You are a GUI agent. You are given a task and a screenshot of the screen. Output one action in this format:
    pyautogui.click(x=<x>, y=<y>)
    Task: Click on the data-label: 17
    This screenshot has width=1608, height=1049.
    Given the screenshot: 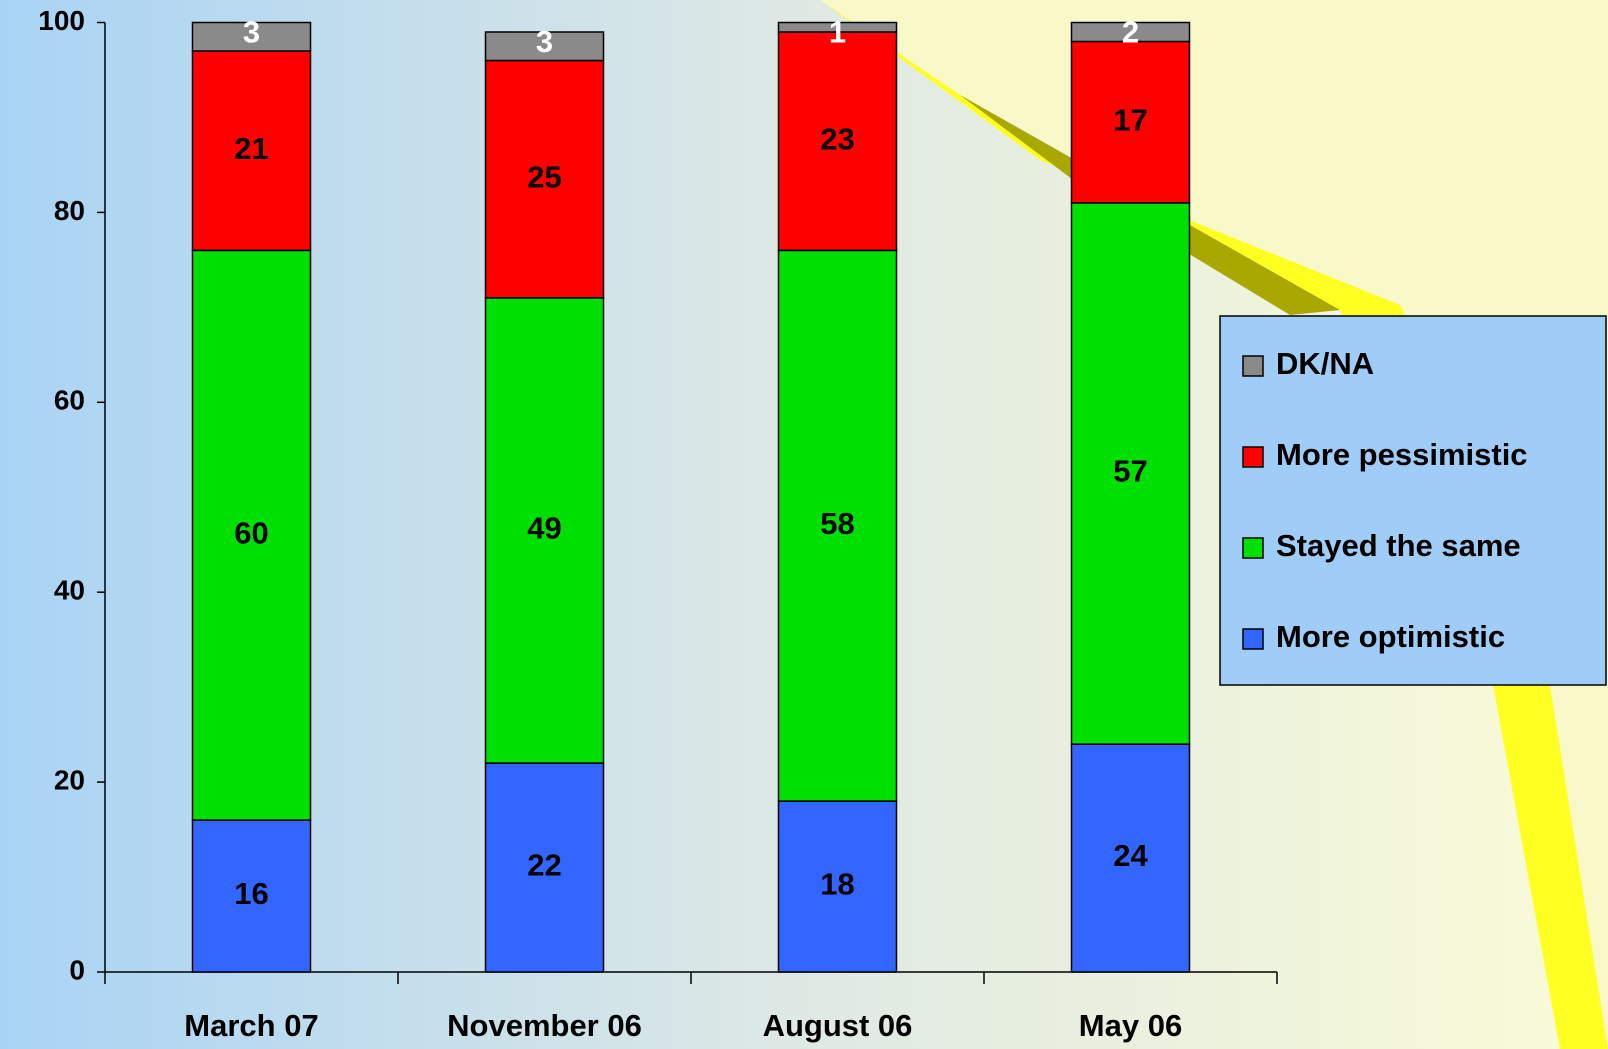 What is the action you would take?
    pyautogui.click(x=1130, y=119)
    